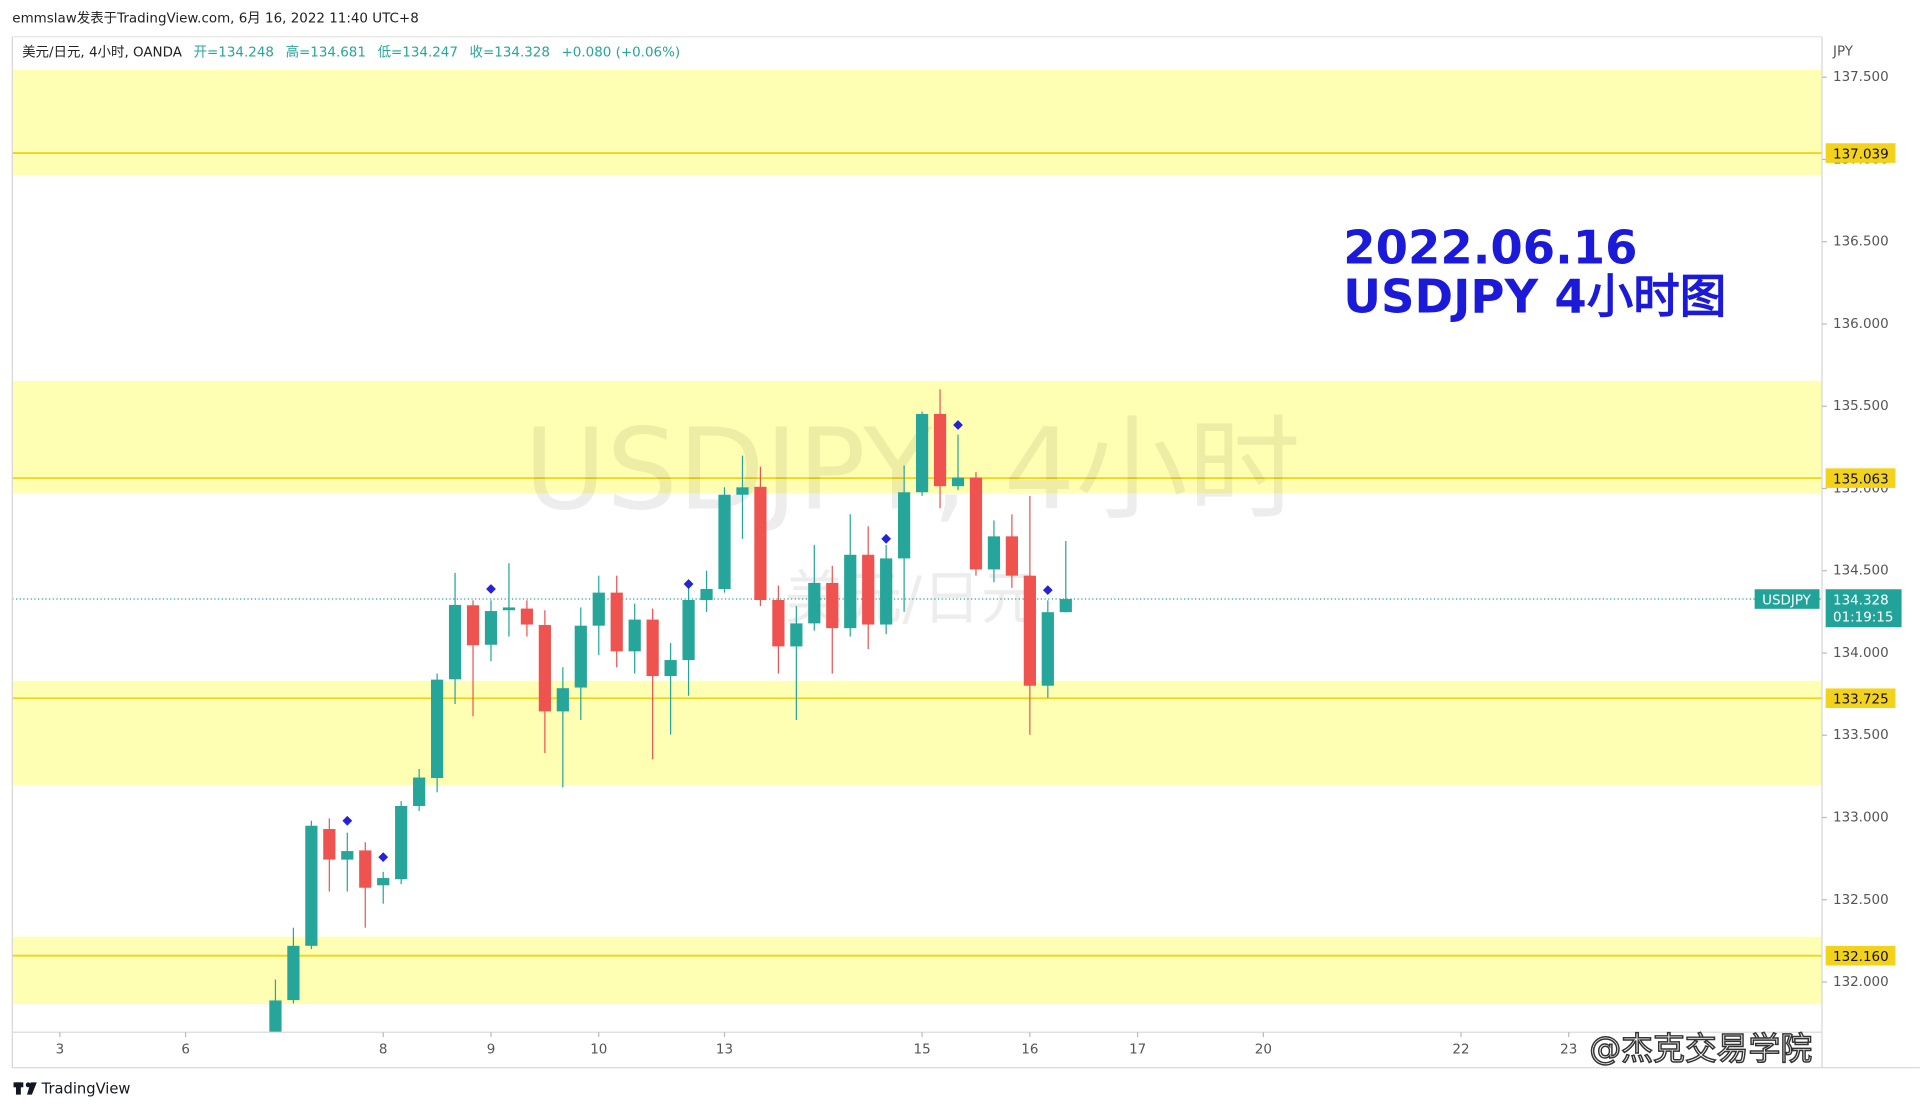 The height and width of the screenshot is (1113, 1920). What do you see at coordinates (1861, 600) in the screenshot?
I see `last-price-label: 134.328` at bounding box center [1861, 600].